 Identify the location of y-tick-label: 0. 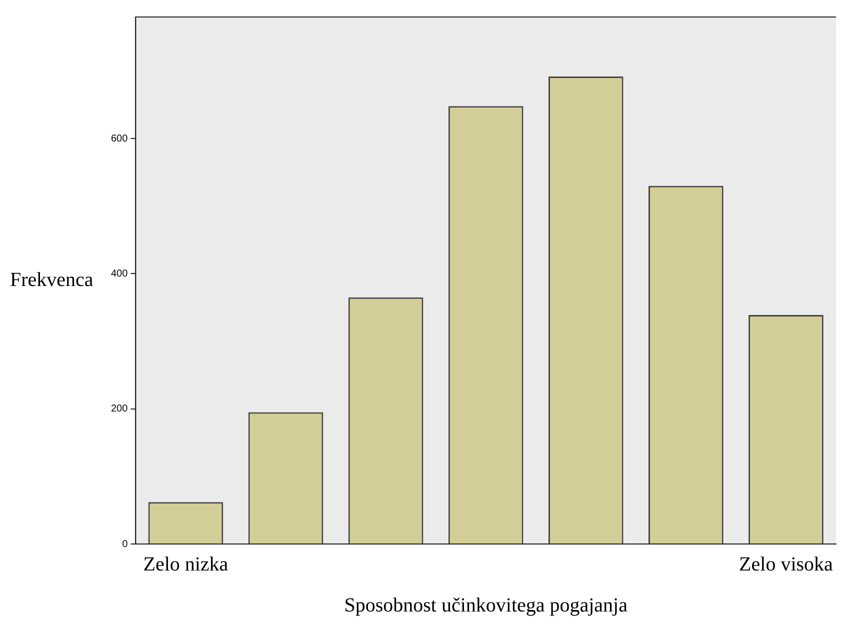
(125, 544).